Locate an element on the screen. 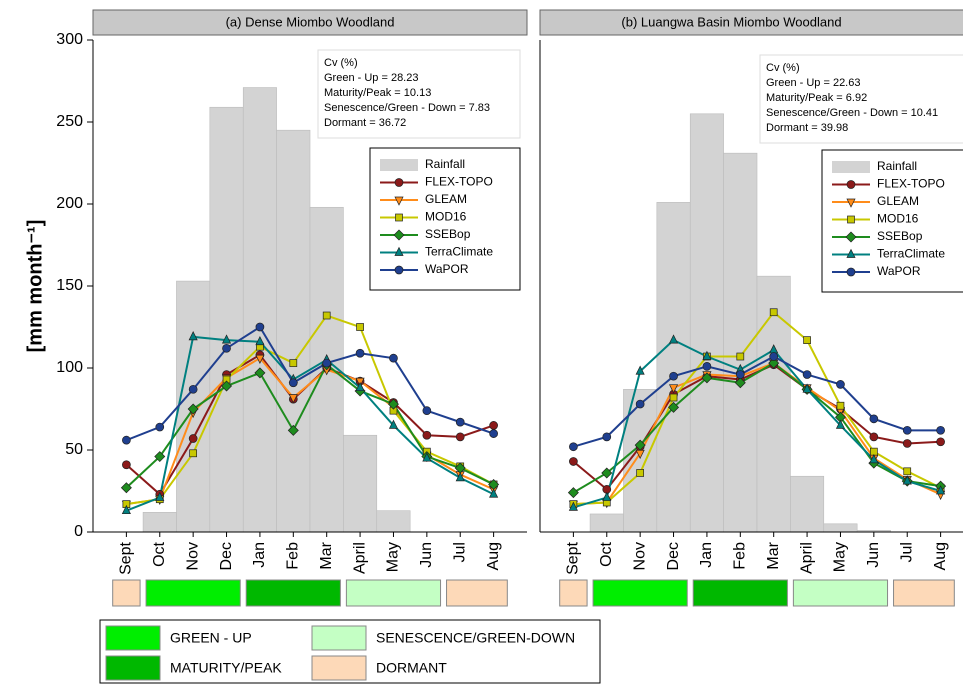  x-tick-label: Feb is located at coordinates (293, 556).